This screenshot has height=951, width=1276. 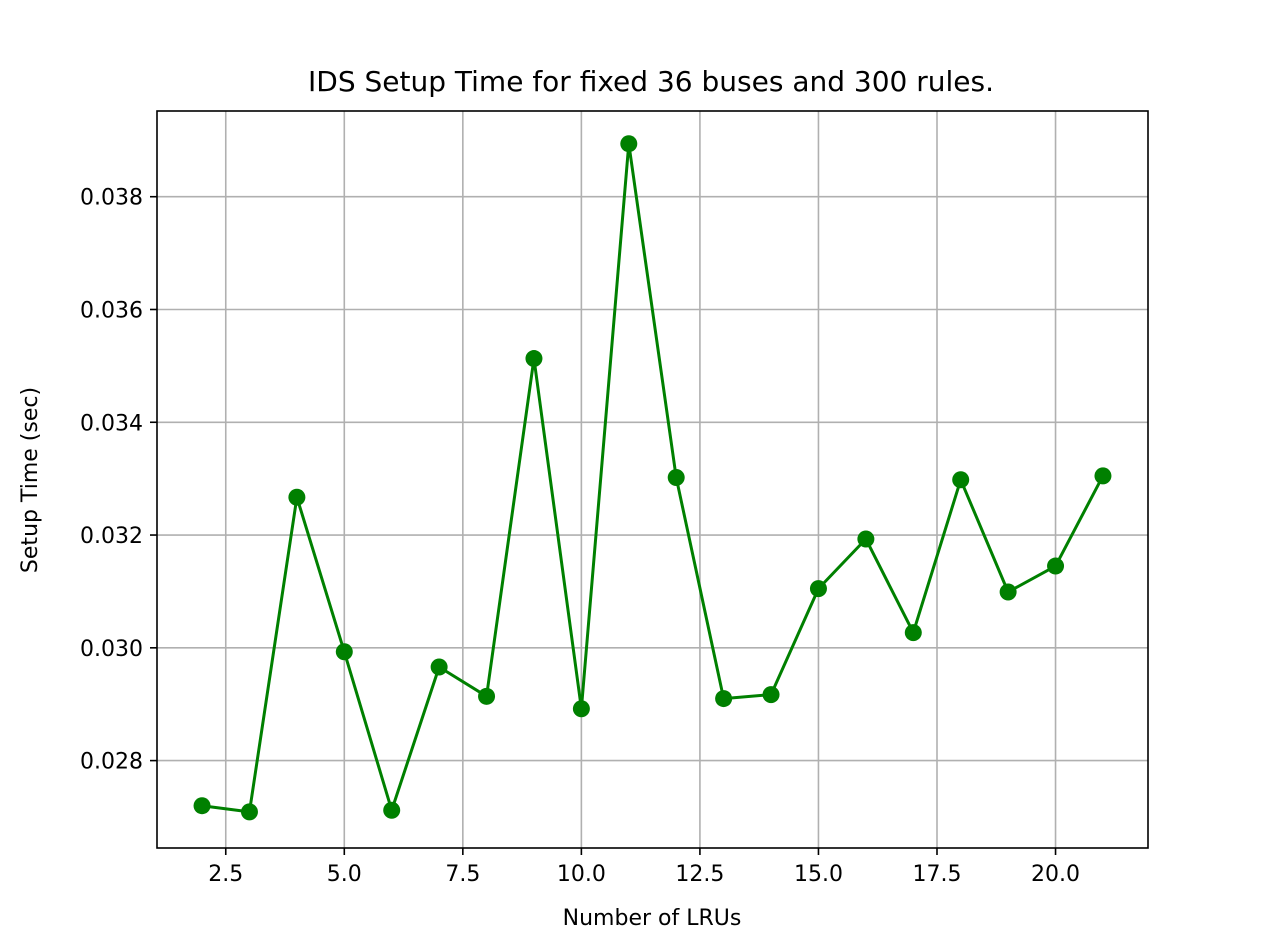 What do you see at coordinates (344, 874) in the screenshot?
I see `x-tick-label: 5.0` at bounding box center [344, 874].